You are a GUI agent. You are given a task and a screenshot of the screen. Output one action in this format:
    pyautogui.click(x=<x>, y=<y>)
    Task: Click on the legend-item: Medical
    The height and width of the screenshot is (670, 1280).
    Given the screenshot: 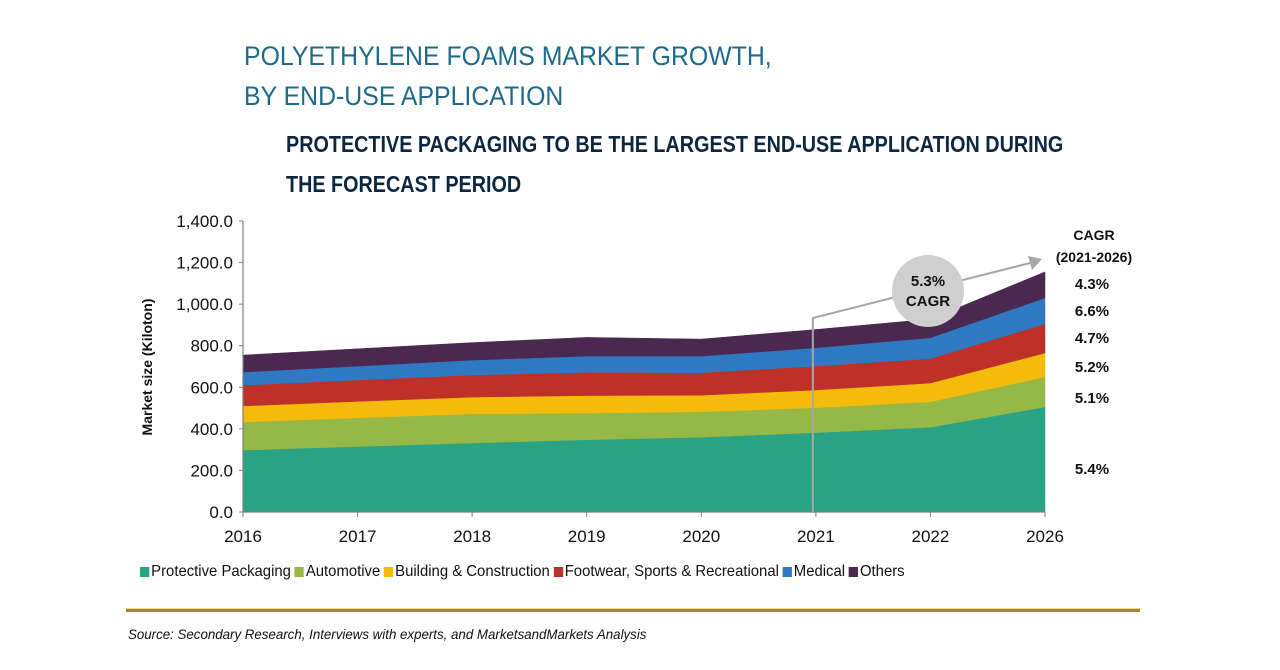 What is the action you would take?
    pyautogui.click(x=814, y=572)
    